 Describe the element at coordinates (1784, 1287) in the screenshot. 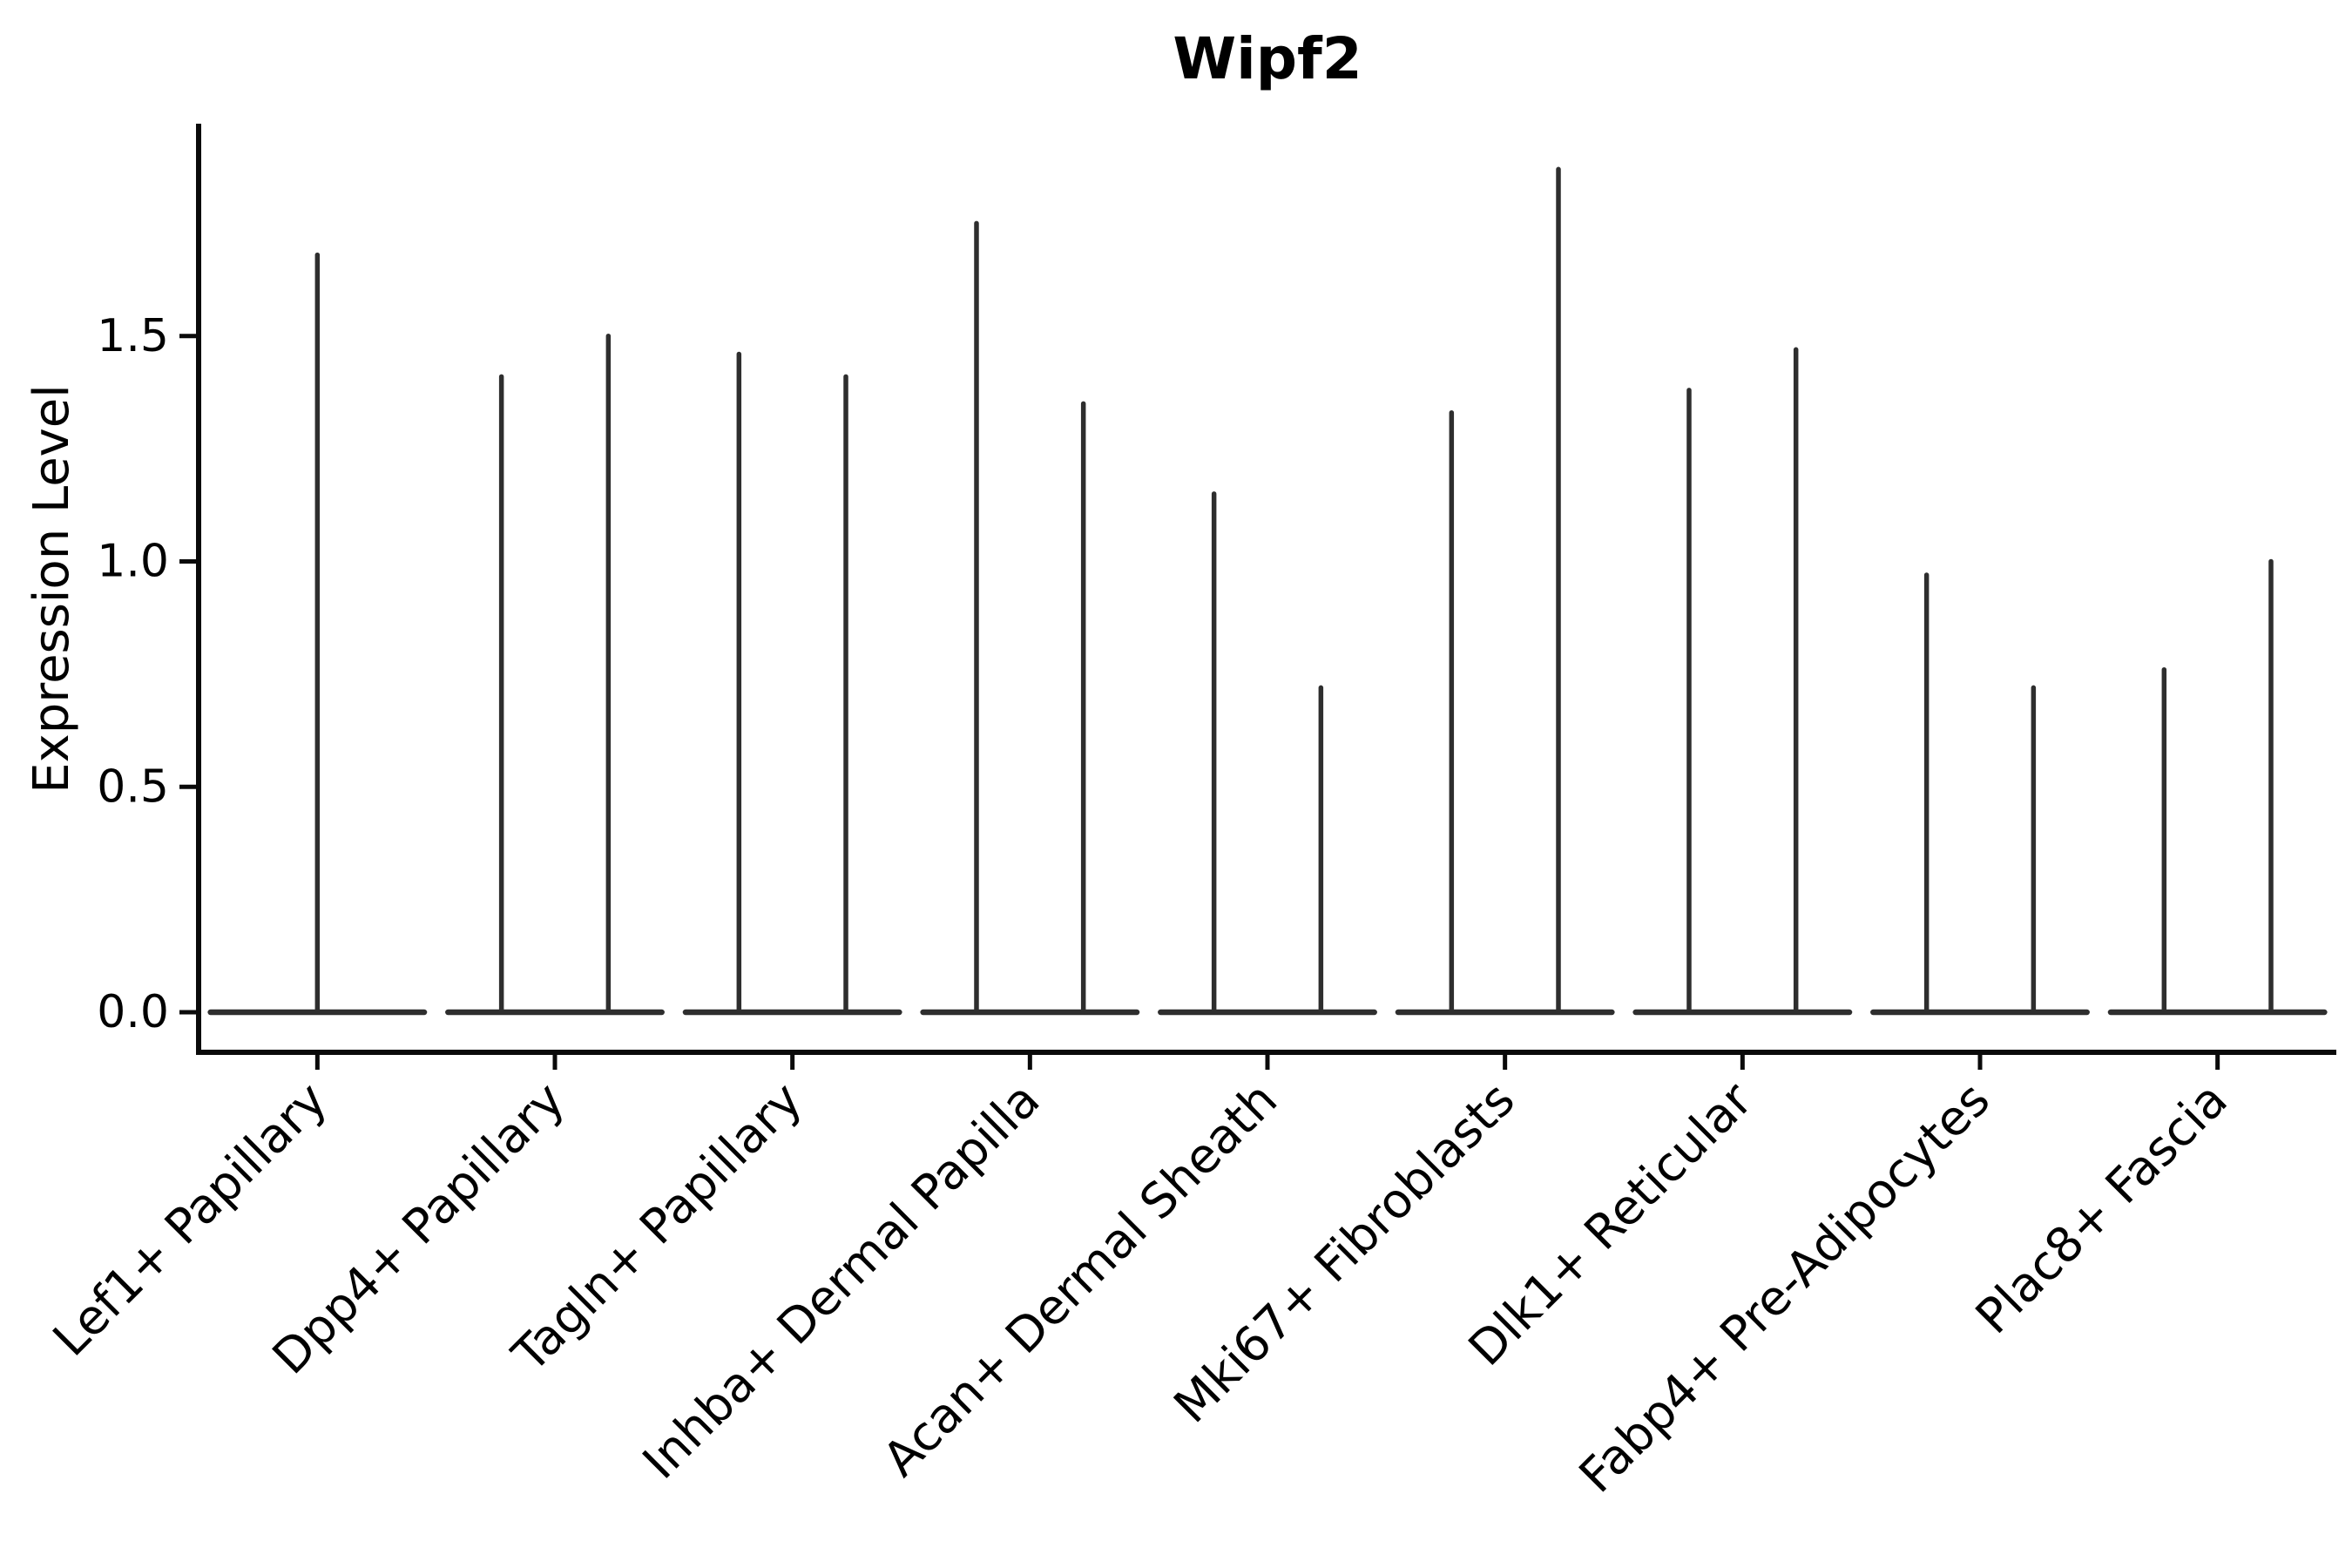

I see `x-tick-label: Fabp4+ Pre-Adipocytes` at that location.